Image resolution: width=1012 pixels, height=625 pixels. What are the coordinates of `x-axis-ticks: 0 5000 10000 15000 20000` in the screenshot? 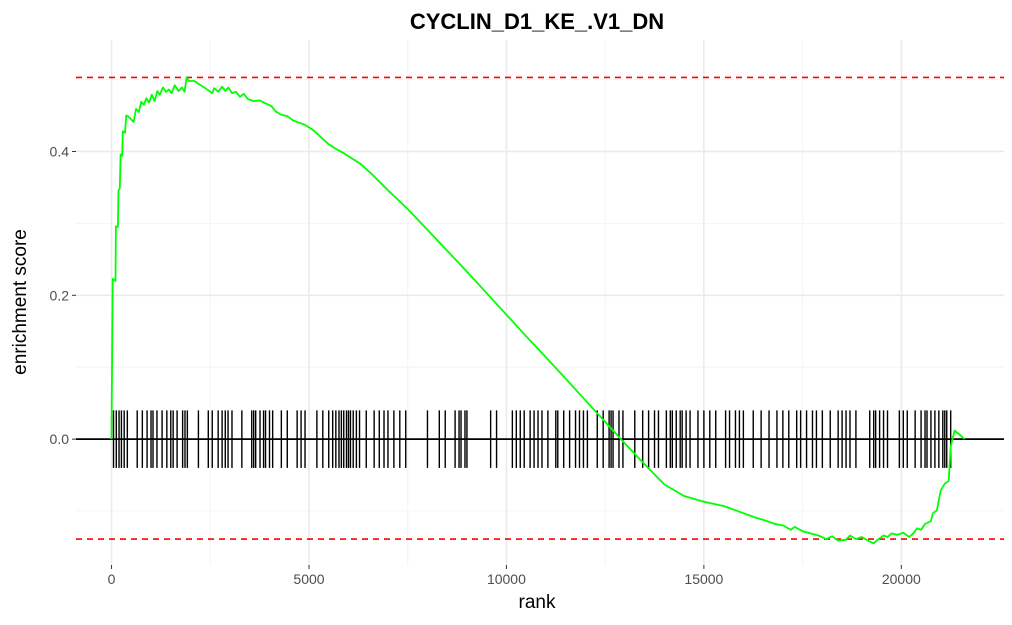 It's located at (514, 576).